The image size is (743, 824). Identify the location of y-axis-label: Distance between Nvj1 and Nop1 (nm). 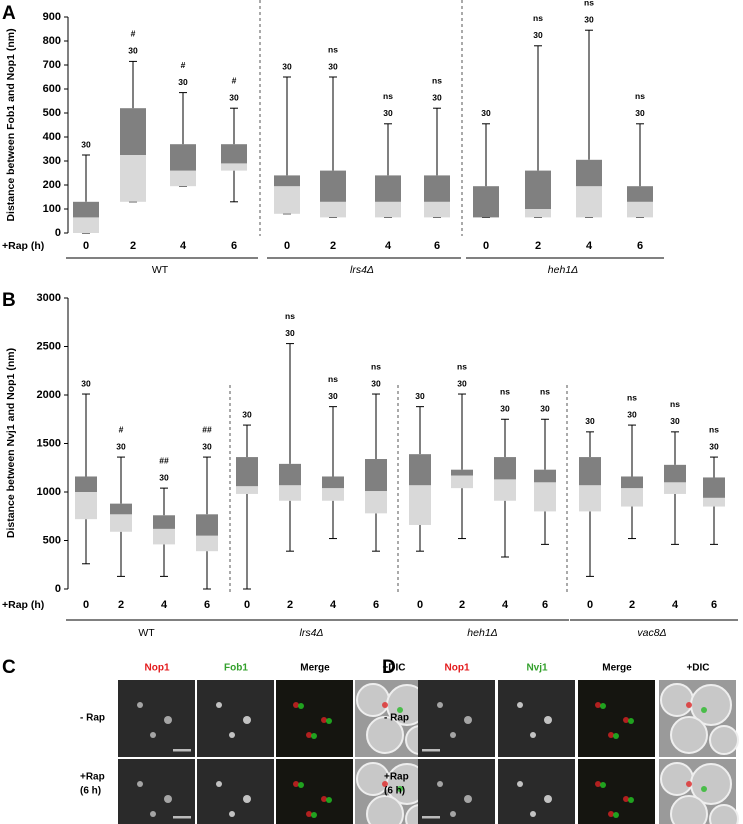
(11, 443).